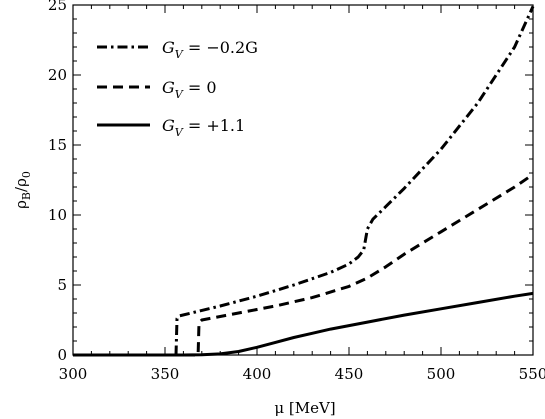 This screenshot has height=419, width=545. I want to click on x-tick-label: 550, so click(532, 374).